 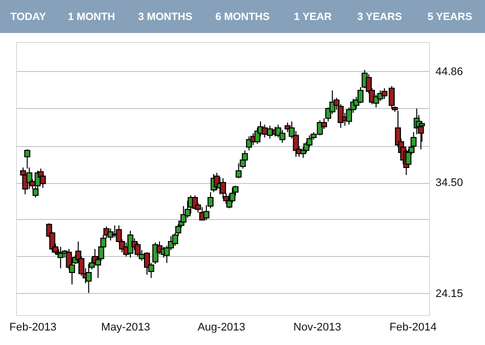 I want to click on y-tick-label: 44.86, so click(x=450, y=72).